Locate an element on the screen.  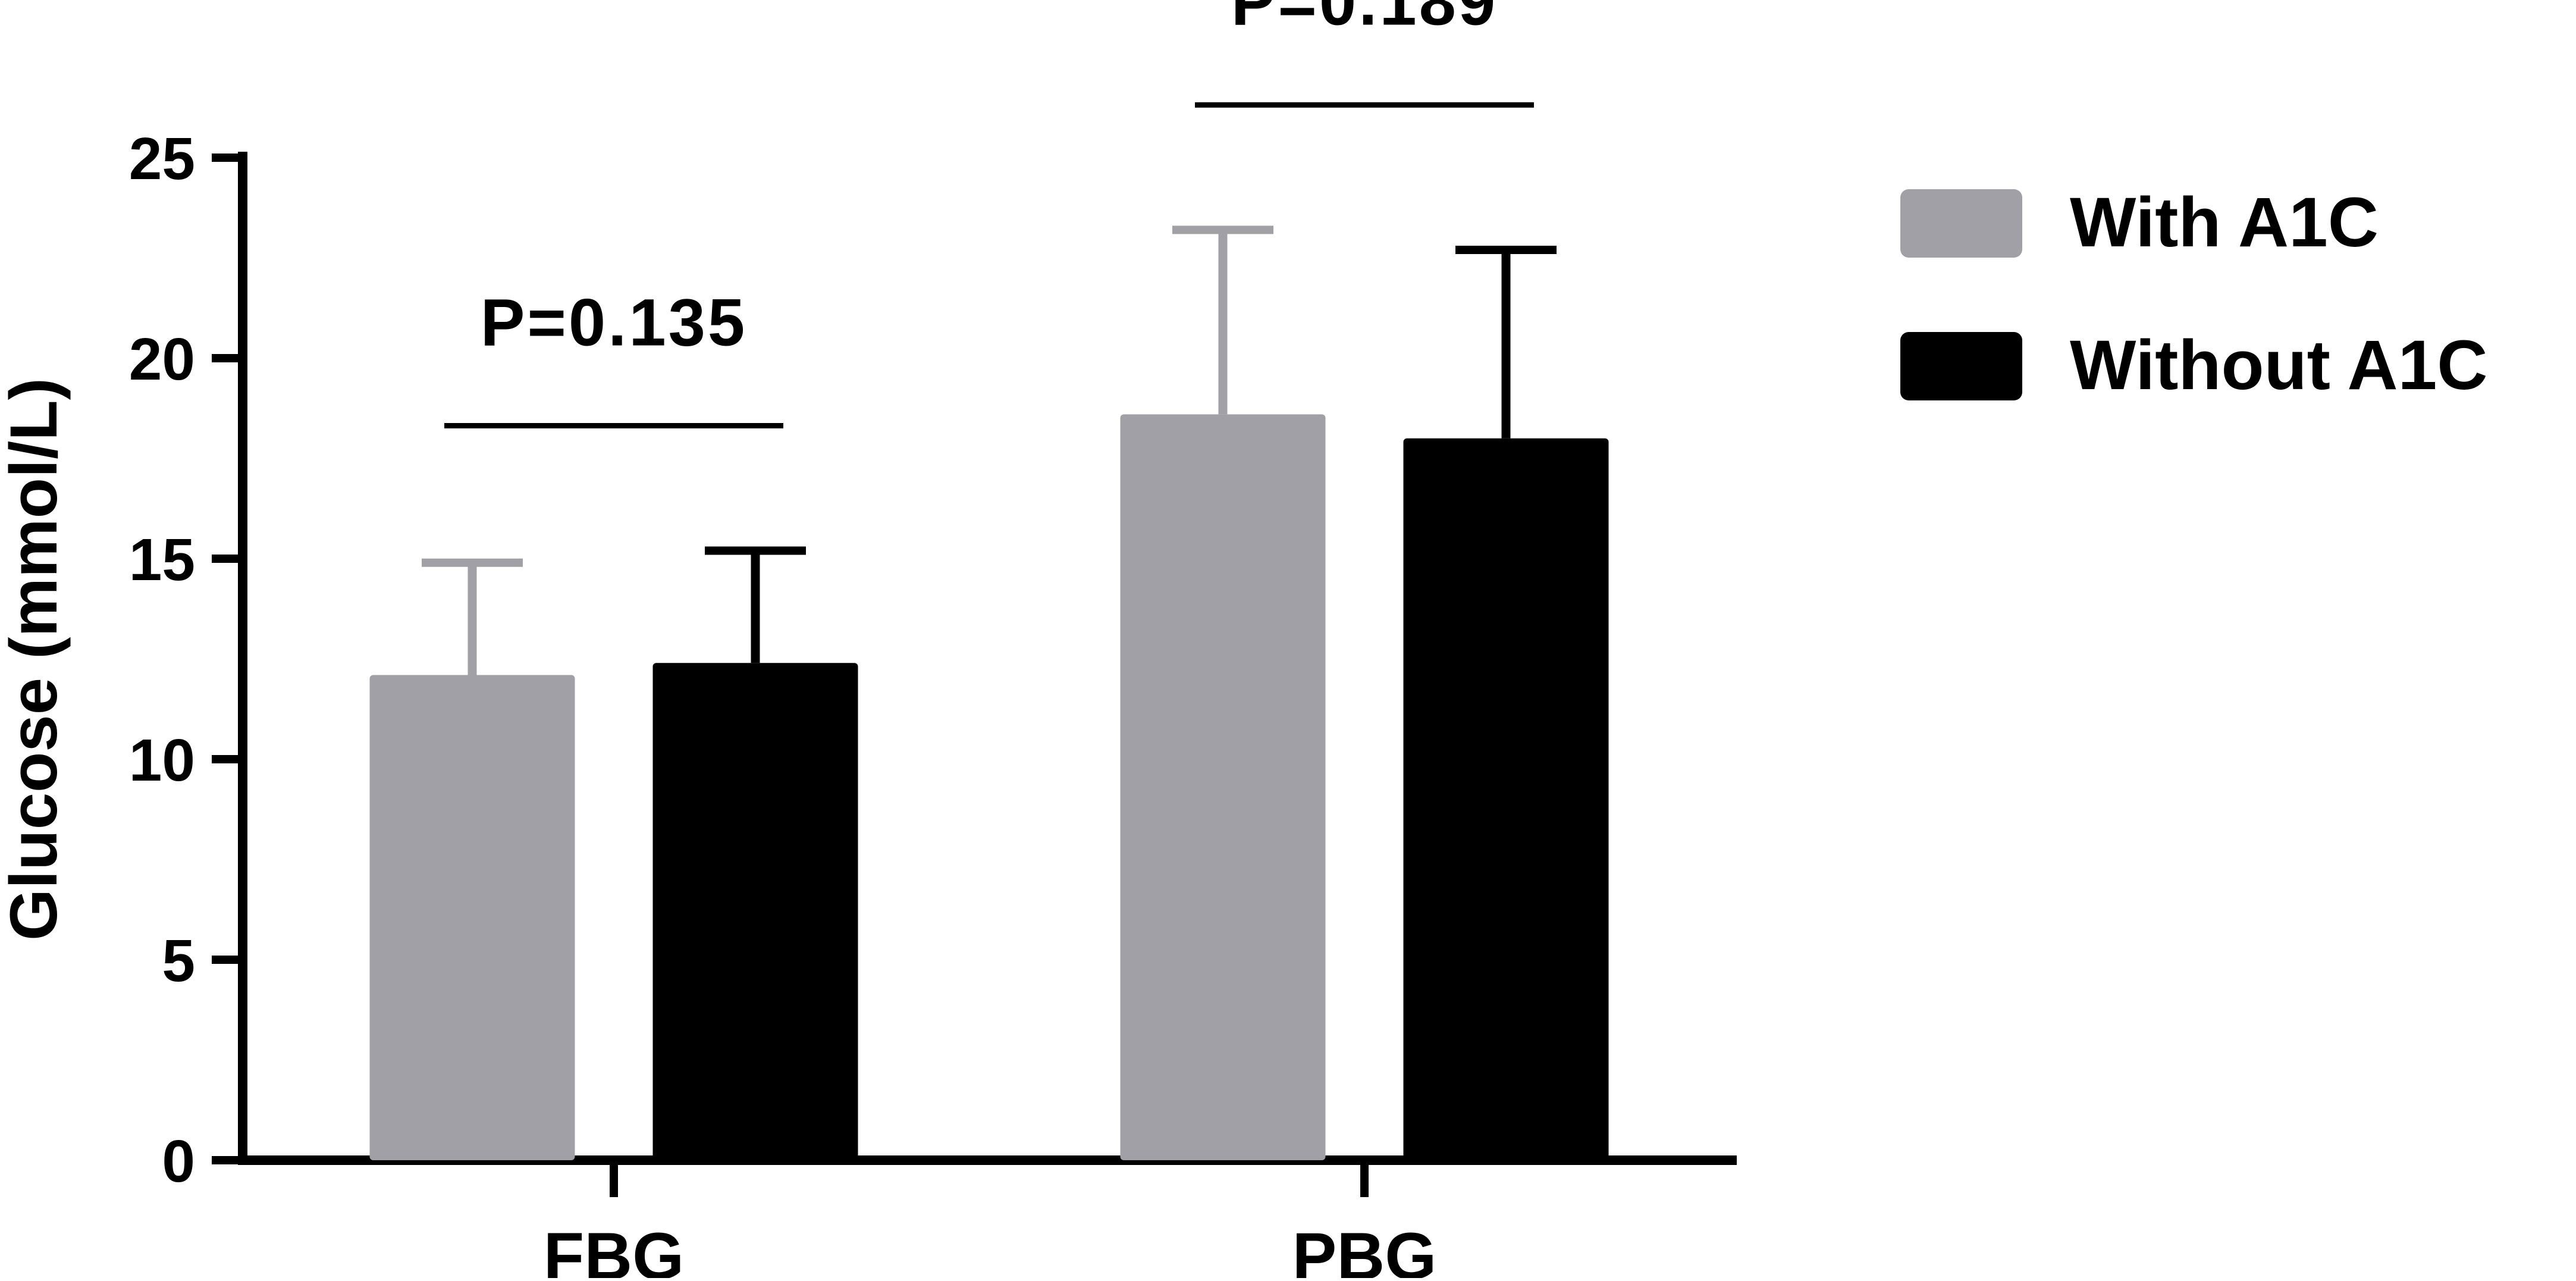
y-tick-label: 0 is located at coordinates (178, 1161).